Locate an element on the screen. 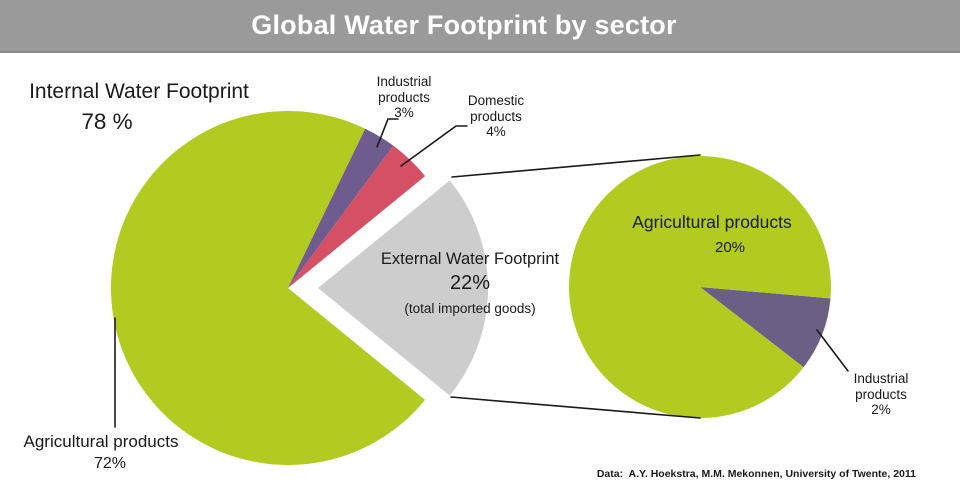 Image resolution: width=960 pixels, height=500 pixels. header-bar: Global Water Footprint by sector is located at coordinates (480, 26).